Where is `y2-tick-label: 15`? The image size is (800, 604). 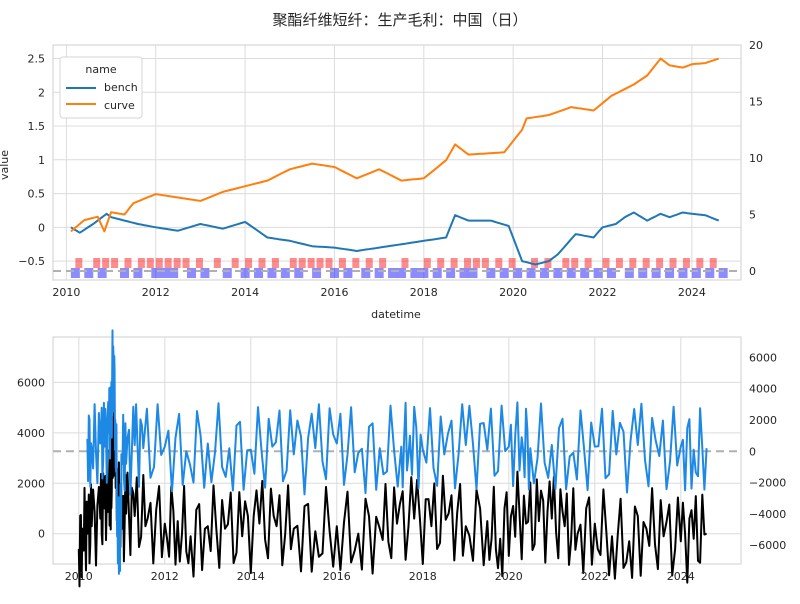 y2-tick-label: 15 is located at coordinates (756, 101).